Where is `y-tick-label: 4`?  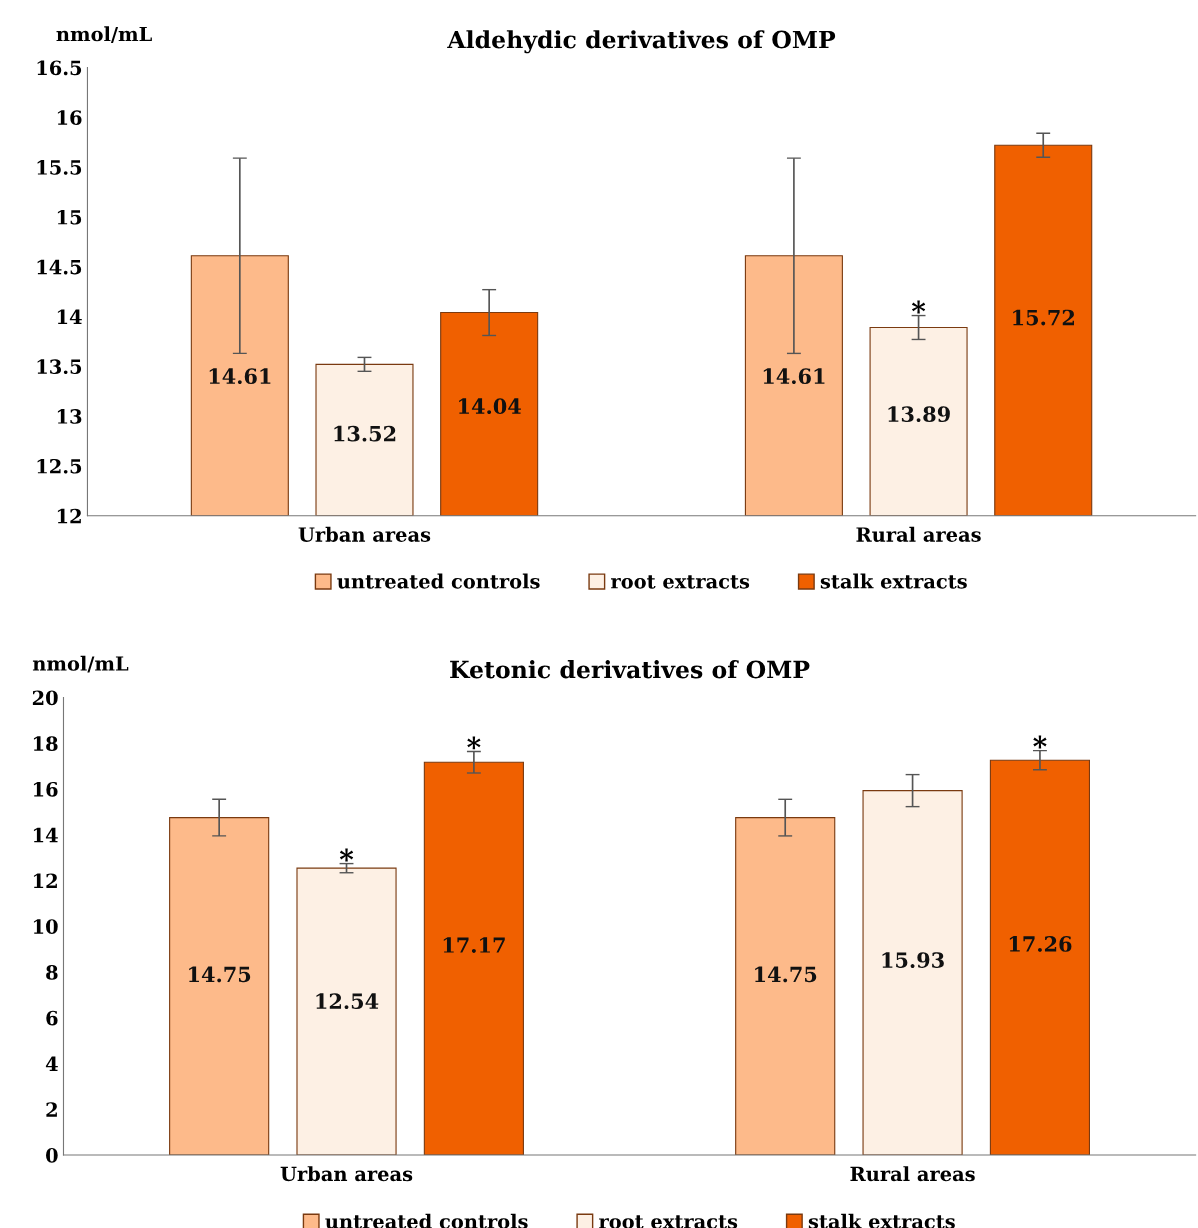
y-tick-label: 4 is located at coordinates (51, 1063).